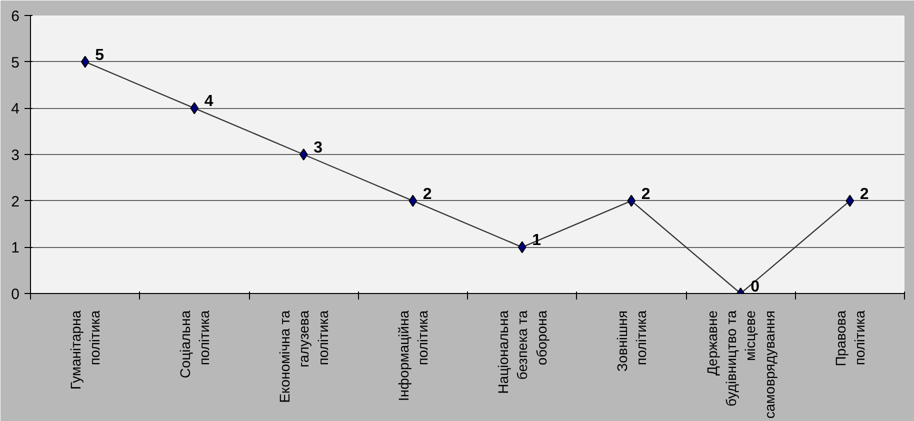  Describe the element at coordinates (194, 344) in the screenshot. I see `x-tick-label: Соціальна політика` at that location.